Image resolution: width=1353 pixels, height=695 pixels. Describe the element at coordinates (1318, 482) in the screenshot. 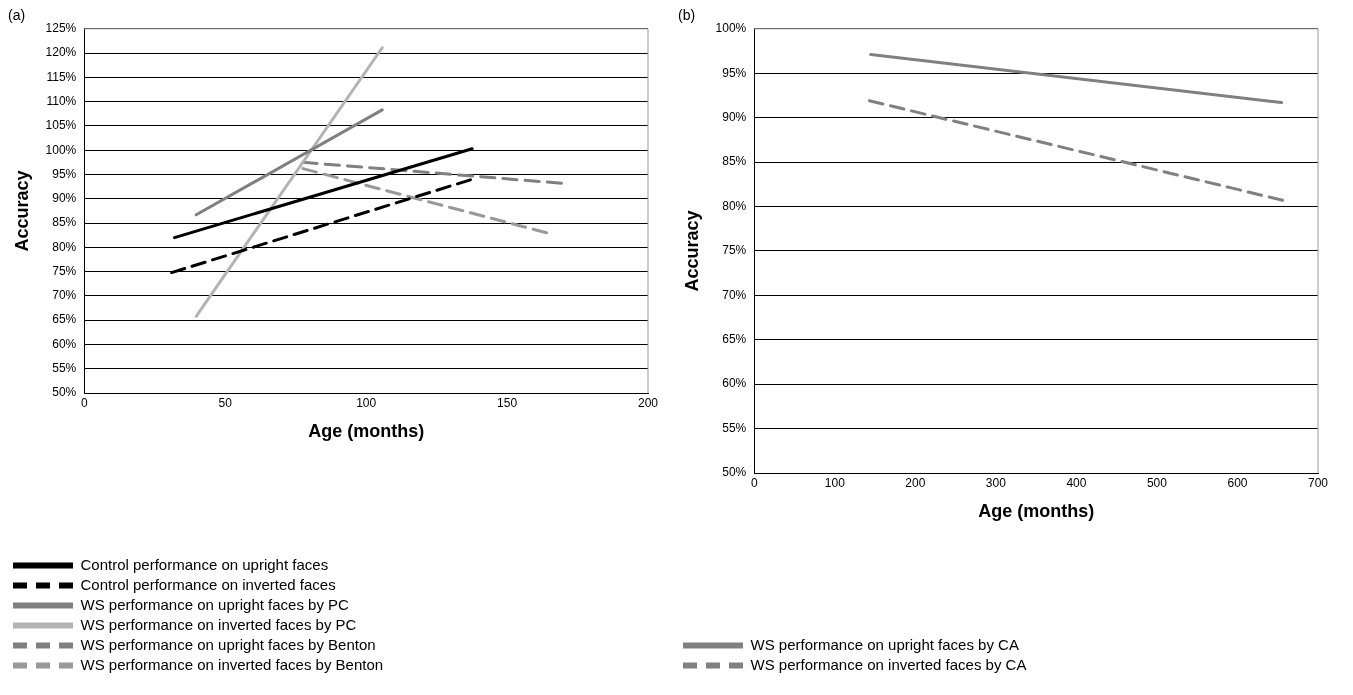

I see `x-tick-label: 700` at that location.